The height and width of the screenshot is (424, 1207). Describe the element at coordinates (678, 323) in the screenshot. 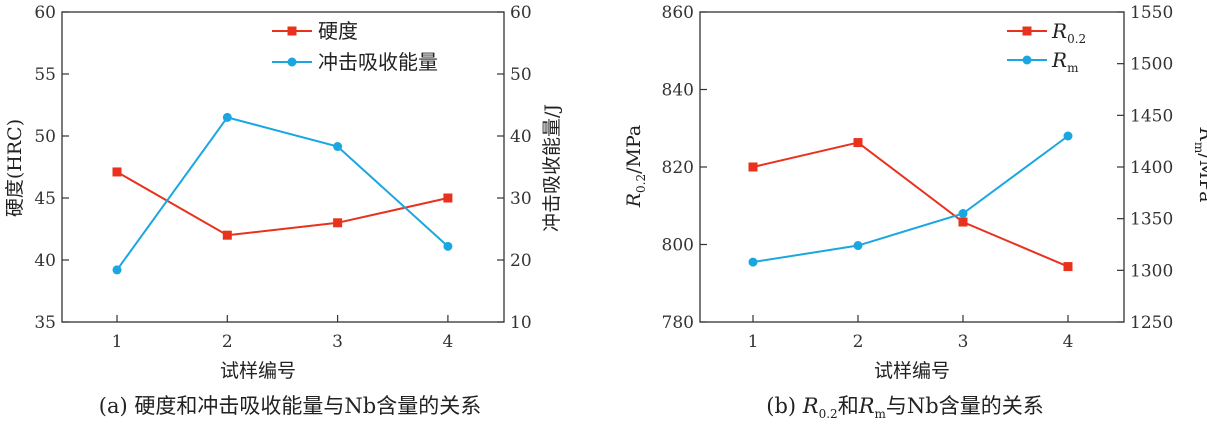

I see `chart-b-ytick-left-label: 780` at that location.